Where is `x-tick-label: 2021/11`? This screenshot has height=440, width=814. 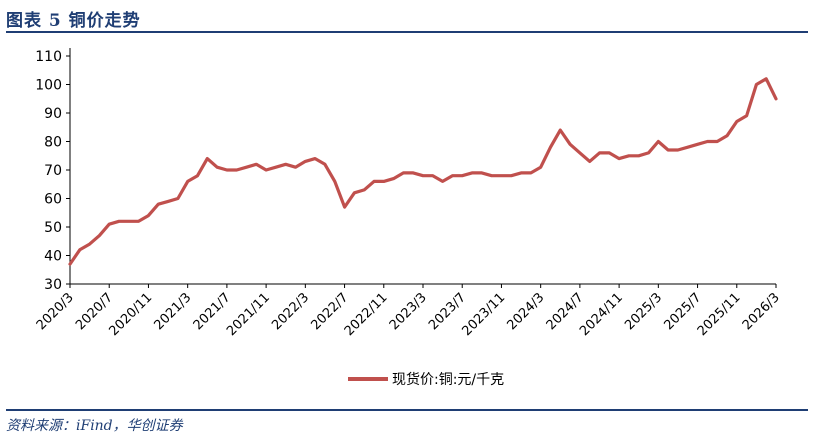 x-tick-label: 2021/11 is located at coordinates (248, 314).